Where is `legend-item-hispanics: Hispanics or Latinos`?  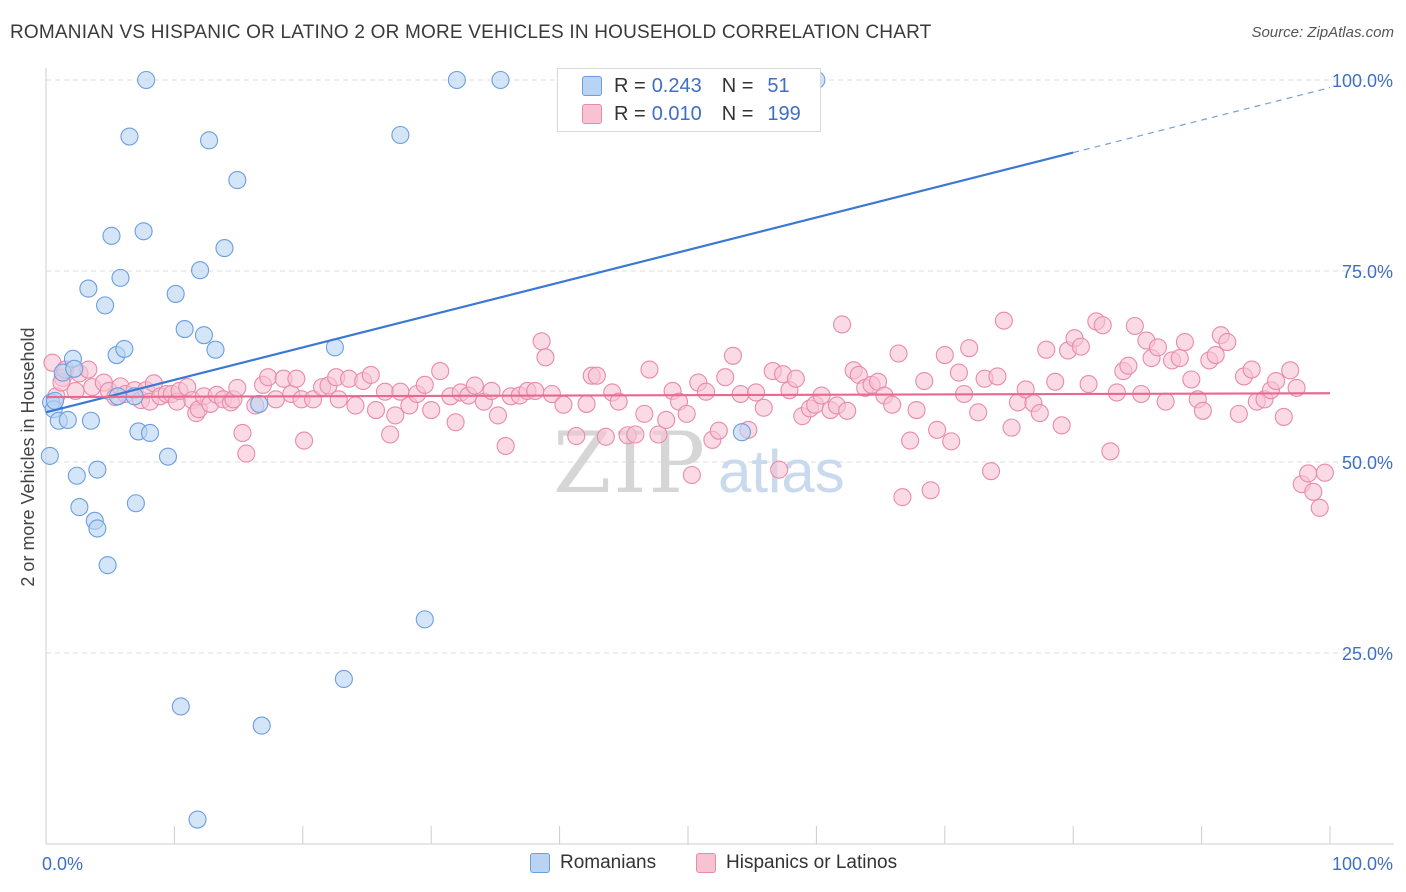
legend-item-hispanics: Hispanics or Latinos is located at coordinates (796, 863).